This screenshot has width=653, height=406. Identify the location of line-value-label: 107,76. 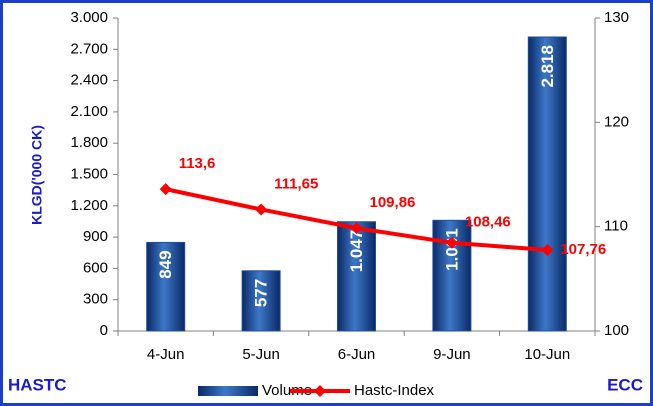
(583, 249).